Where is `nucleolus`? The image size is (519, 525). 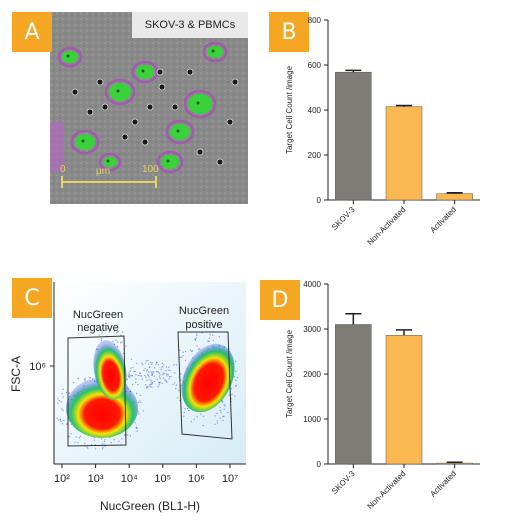
nucleolus is located at coordinates (143, 71).